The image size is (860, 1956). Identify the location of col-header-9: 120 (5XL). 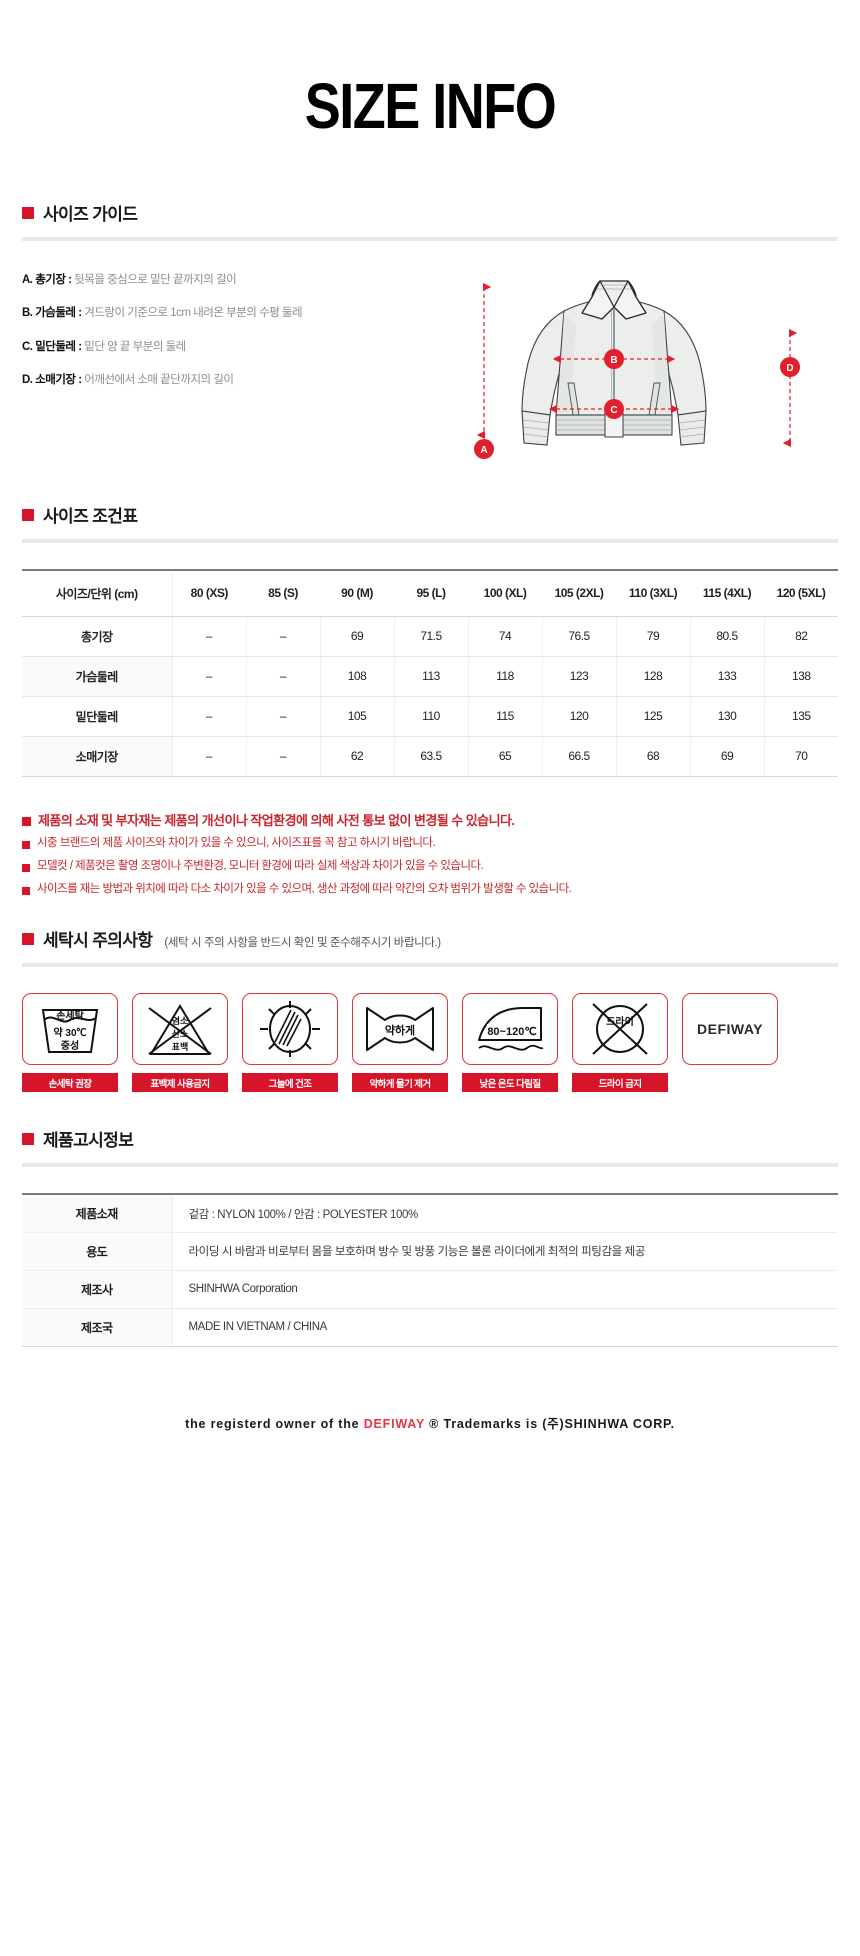
(801, 593).